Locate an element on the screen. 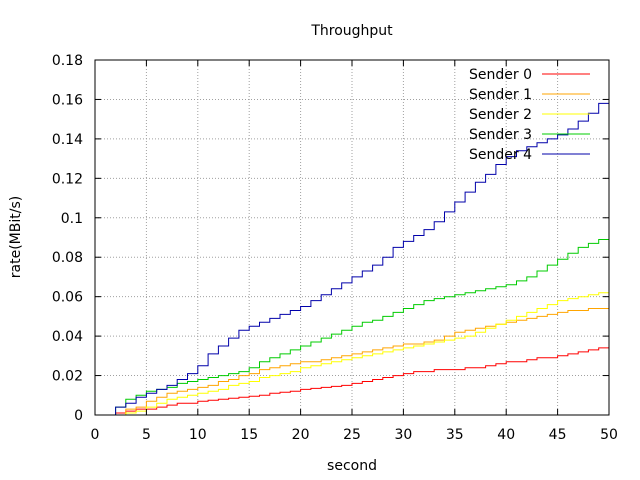  x-axis-label: second is located at coordinates (352, 466).